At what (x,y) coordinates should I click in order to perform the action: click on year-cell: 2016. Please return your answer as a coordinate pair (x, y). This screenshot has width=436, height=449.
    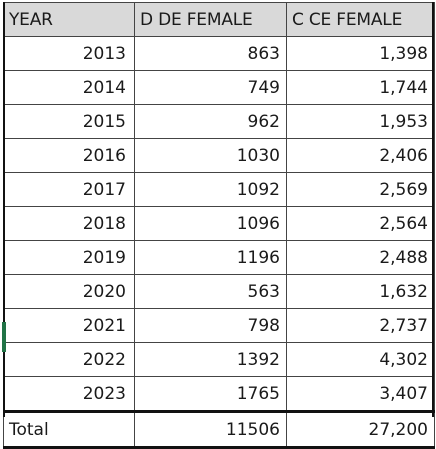
    Looking at the image, I should click on (69, 155).